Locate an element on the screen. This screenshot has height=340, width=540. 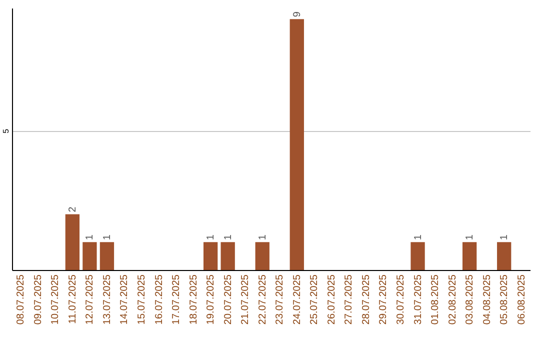
x-tick-label: 18.07.2025 is located at coordinates (194, 299).